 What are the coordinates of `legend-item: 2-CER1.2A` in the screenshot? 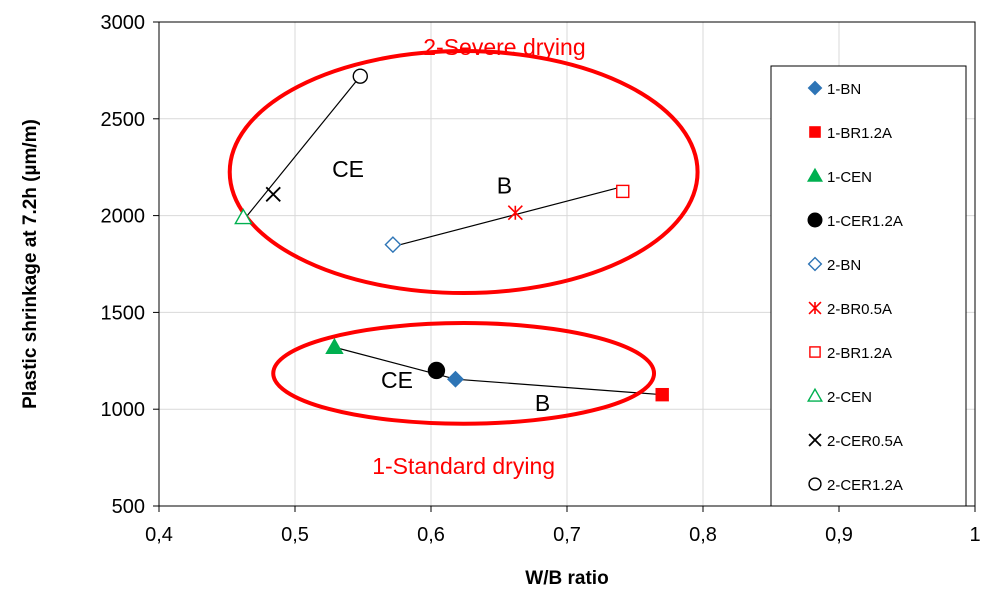 It's located at (855, 485).